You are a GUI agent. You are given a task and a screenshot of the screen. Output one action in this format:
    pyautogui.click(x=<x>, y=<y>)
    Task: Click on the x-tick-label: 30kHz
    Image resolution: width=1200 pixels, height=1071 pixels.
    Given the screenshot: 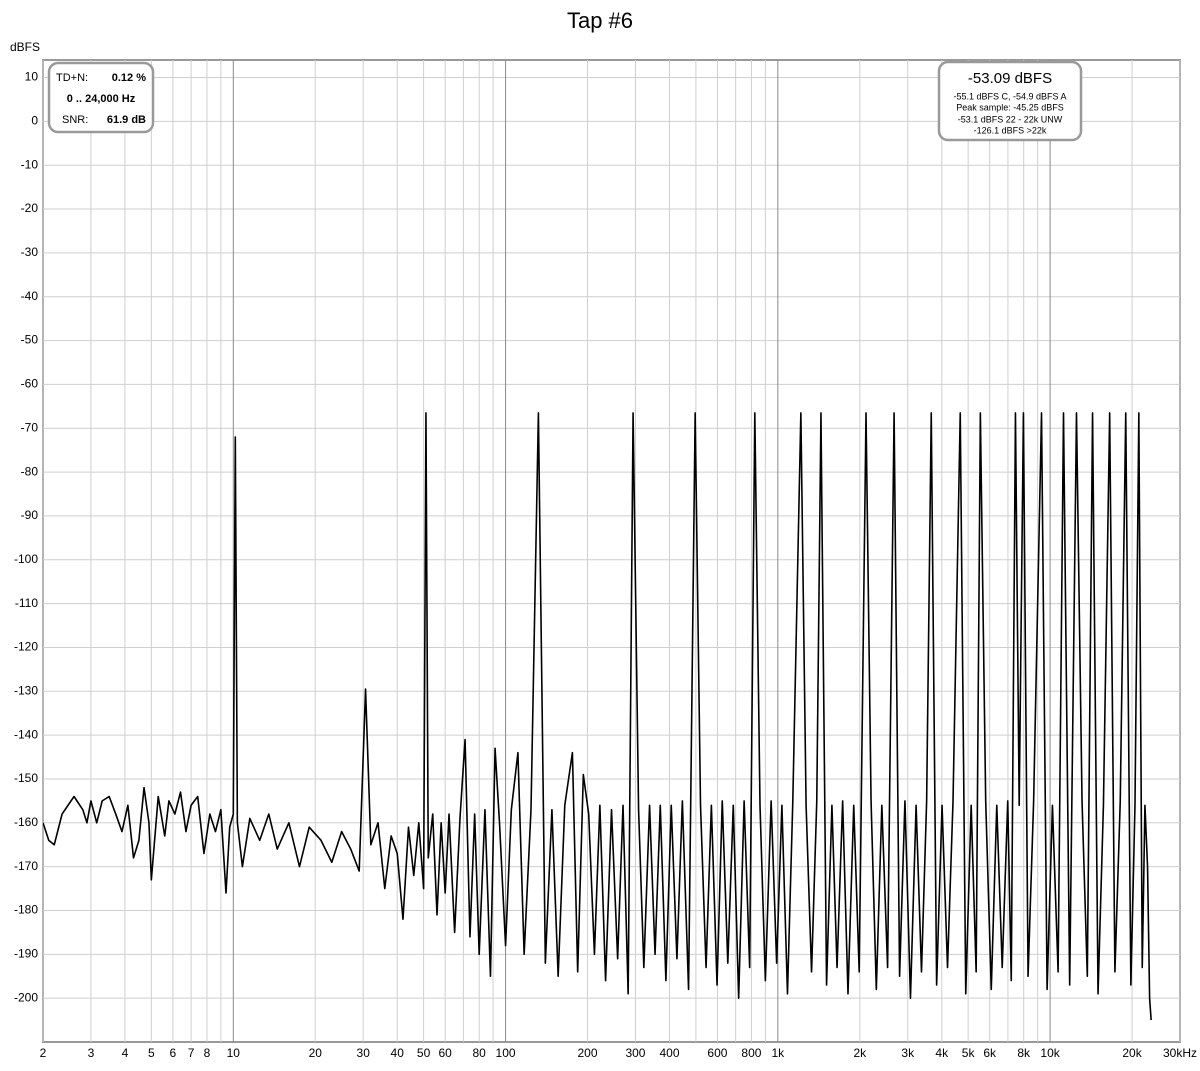 What is the action you would take?
    pyautogui.click(x=1180, y=1053)
    